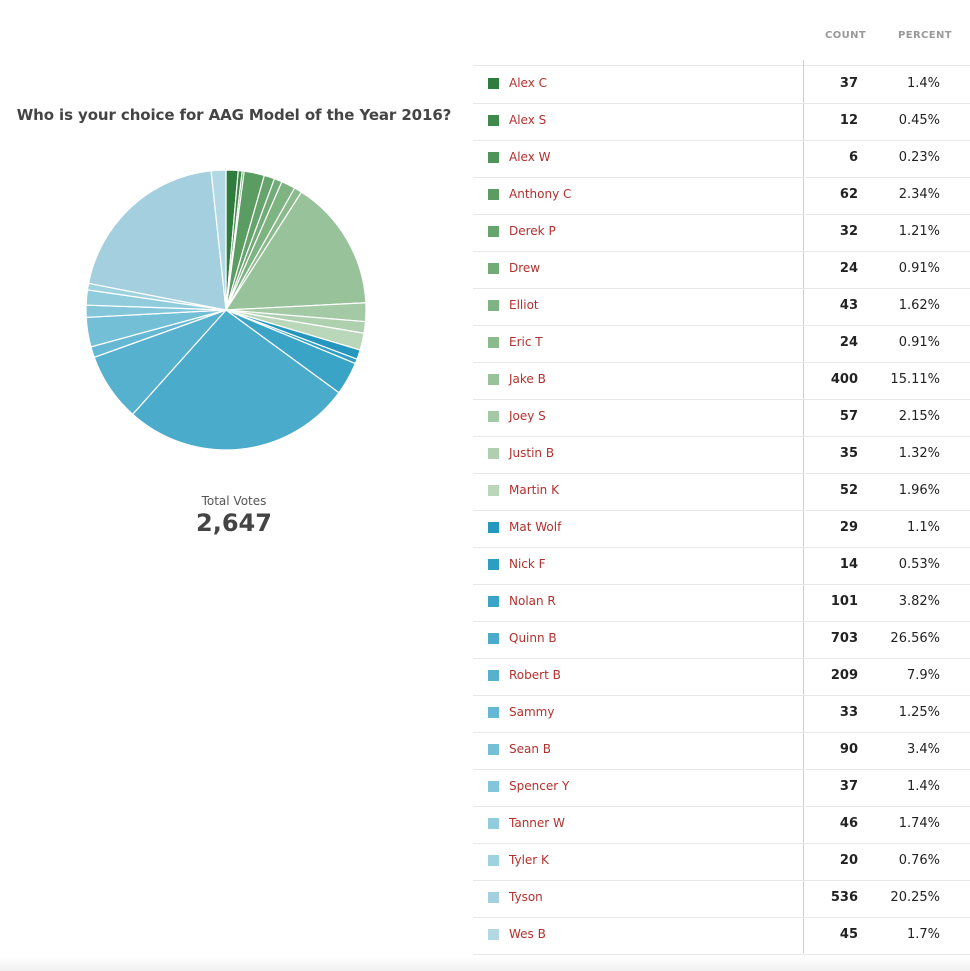  What do you see at coordinates (923, 934) in the screenshot?
I see `vote-percent: 1.7%` at bounding box center [923, 934].